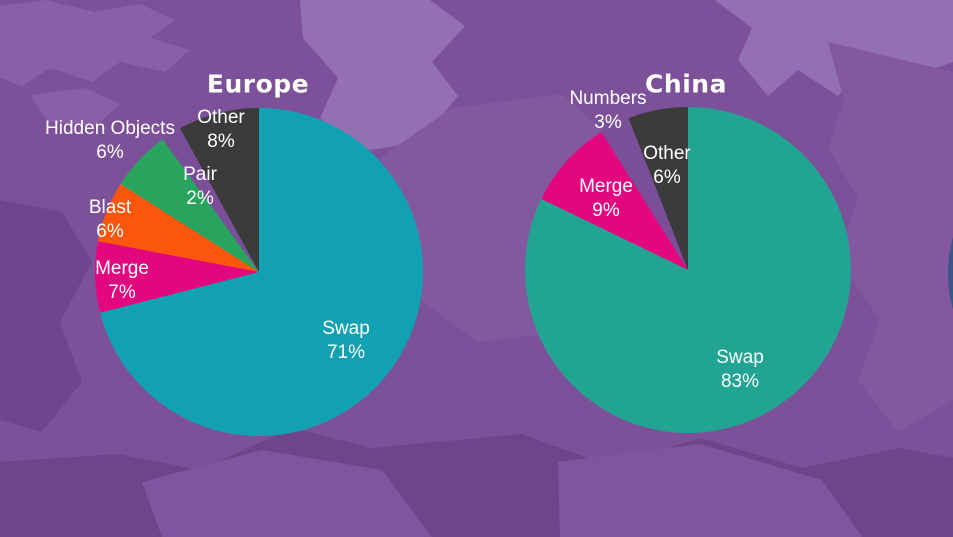 Image resolution: width=953 pixels, height=537 pixels. I want to click on china-label-other: Other 6%, so click(667, 166).